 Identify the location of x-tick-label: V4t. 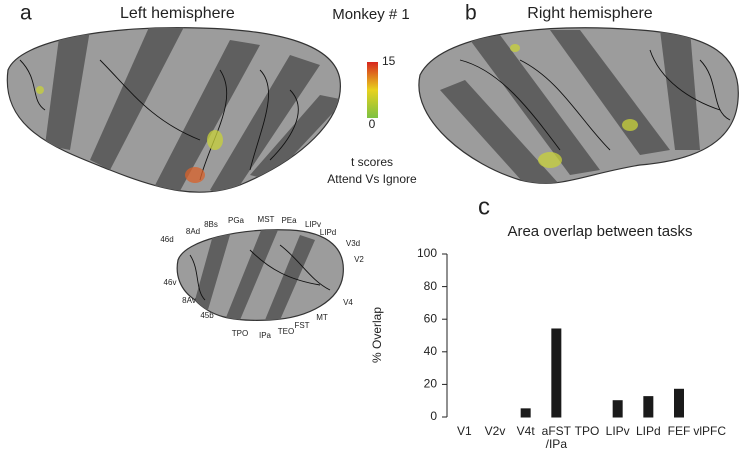
(526, 431).